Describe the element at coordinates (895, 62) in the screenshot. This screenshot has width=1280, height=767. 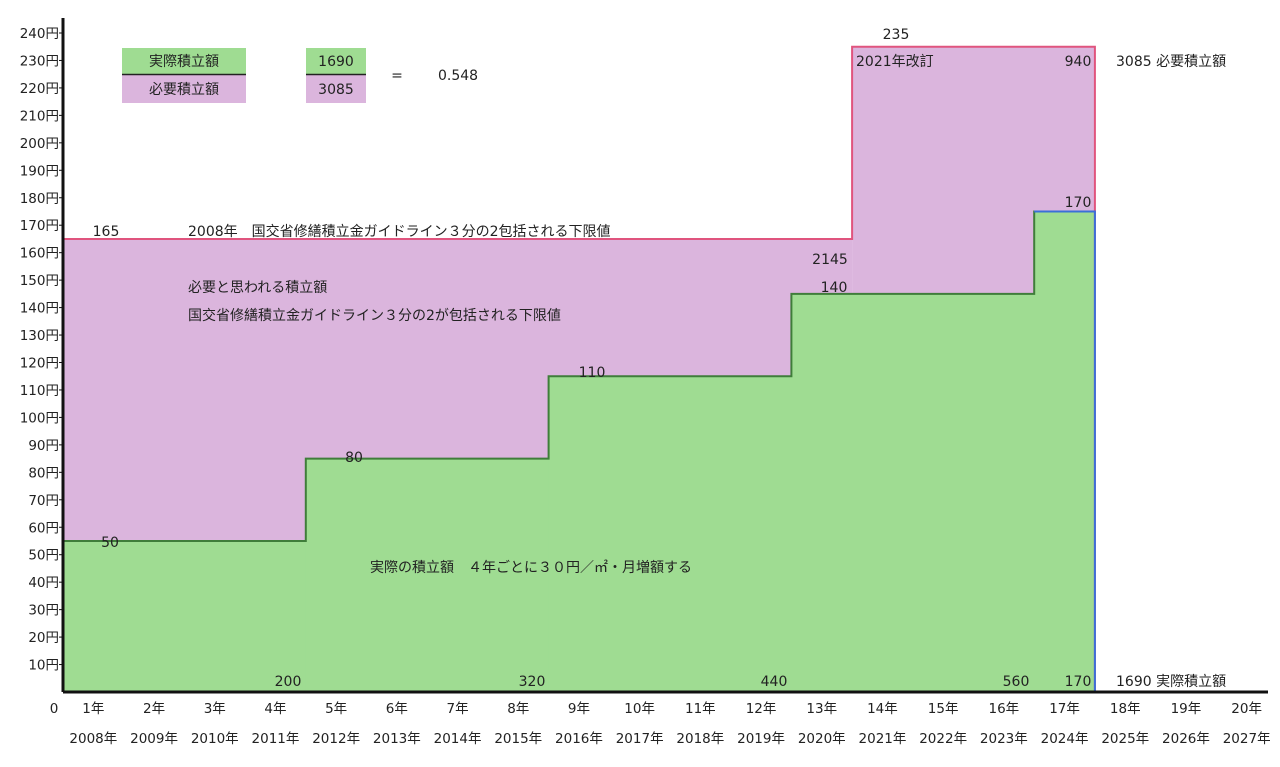
I see `revision-2021-label: 2021年改訂` at that location.